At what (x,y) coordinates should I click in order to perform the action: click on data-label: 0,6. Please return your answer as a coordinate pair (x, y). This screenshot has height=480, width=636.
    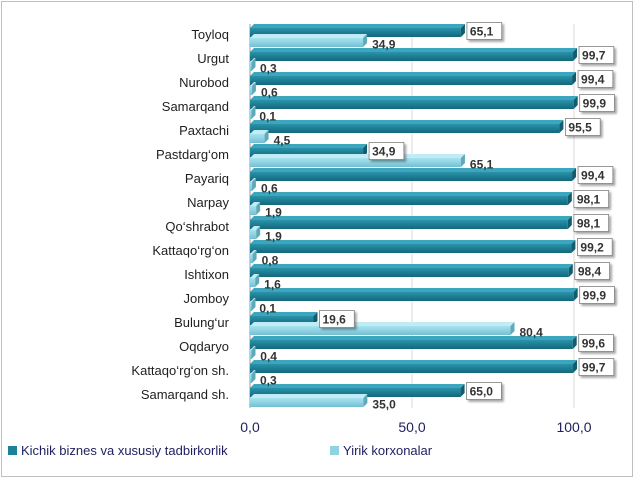
    Looking at the image, I should click on (269, 93).